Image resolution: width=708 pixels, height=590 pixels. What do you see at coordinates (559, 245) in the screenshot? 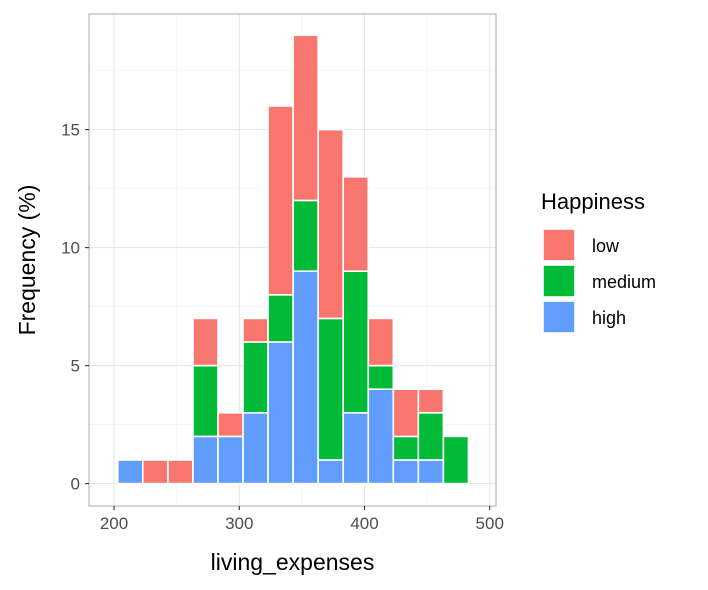
I see `legend-key-low` at bounding box center [559, 245].